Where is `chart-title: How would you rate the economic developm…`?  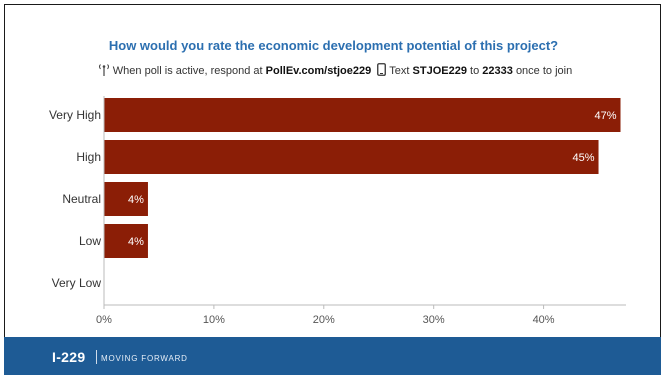 chart-title: How would you rate the economic developm… is located at coordinates (333, 45).